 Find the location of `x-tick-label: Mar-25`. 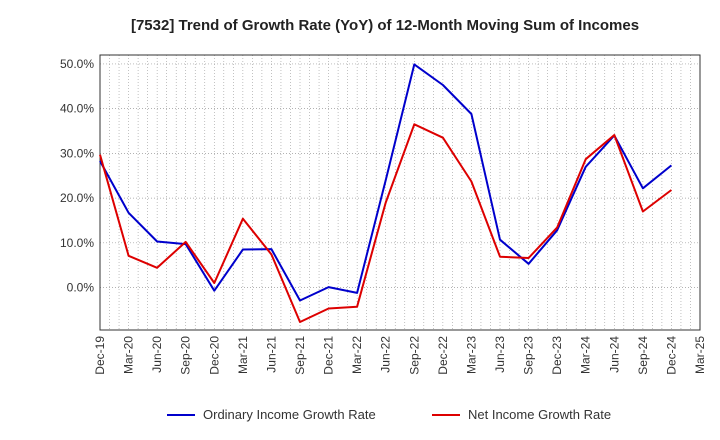

x-tick-label: Mar-25 is located at coordinates (700, 355).